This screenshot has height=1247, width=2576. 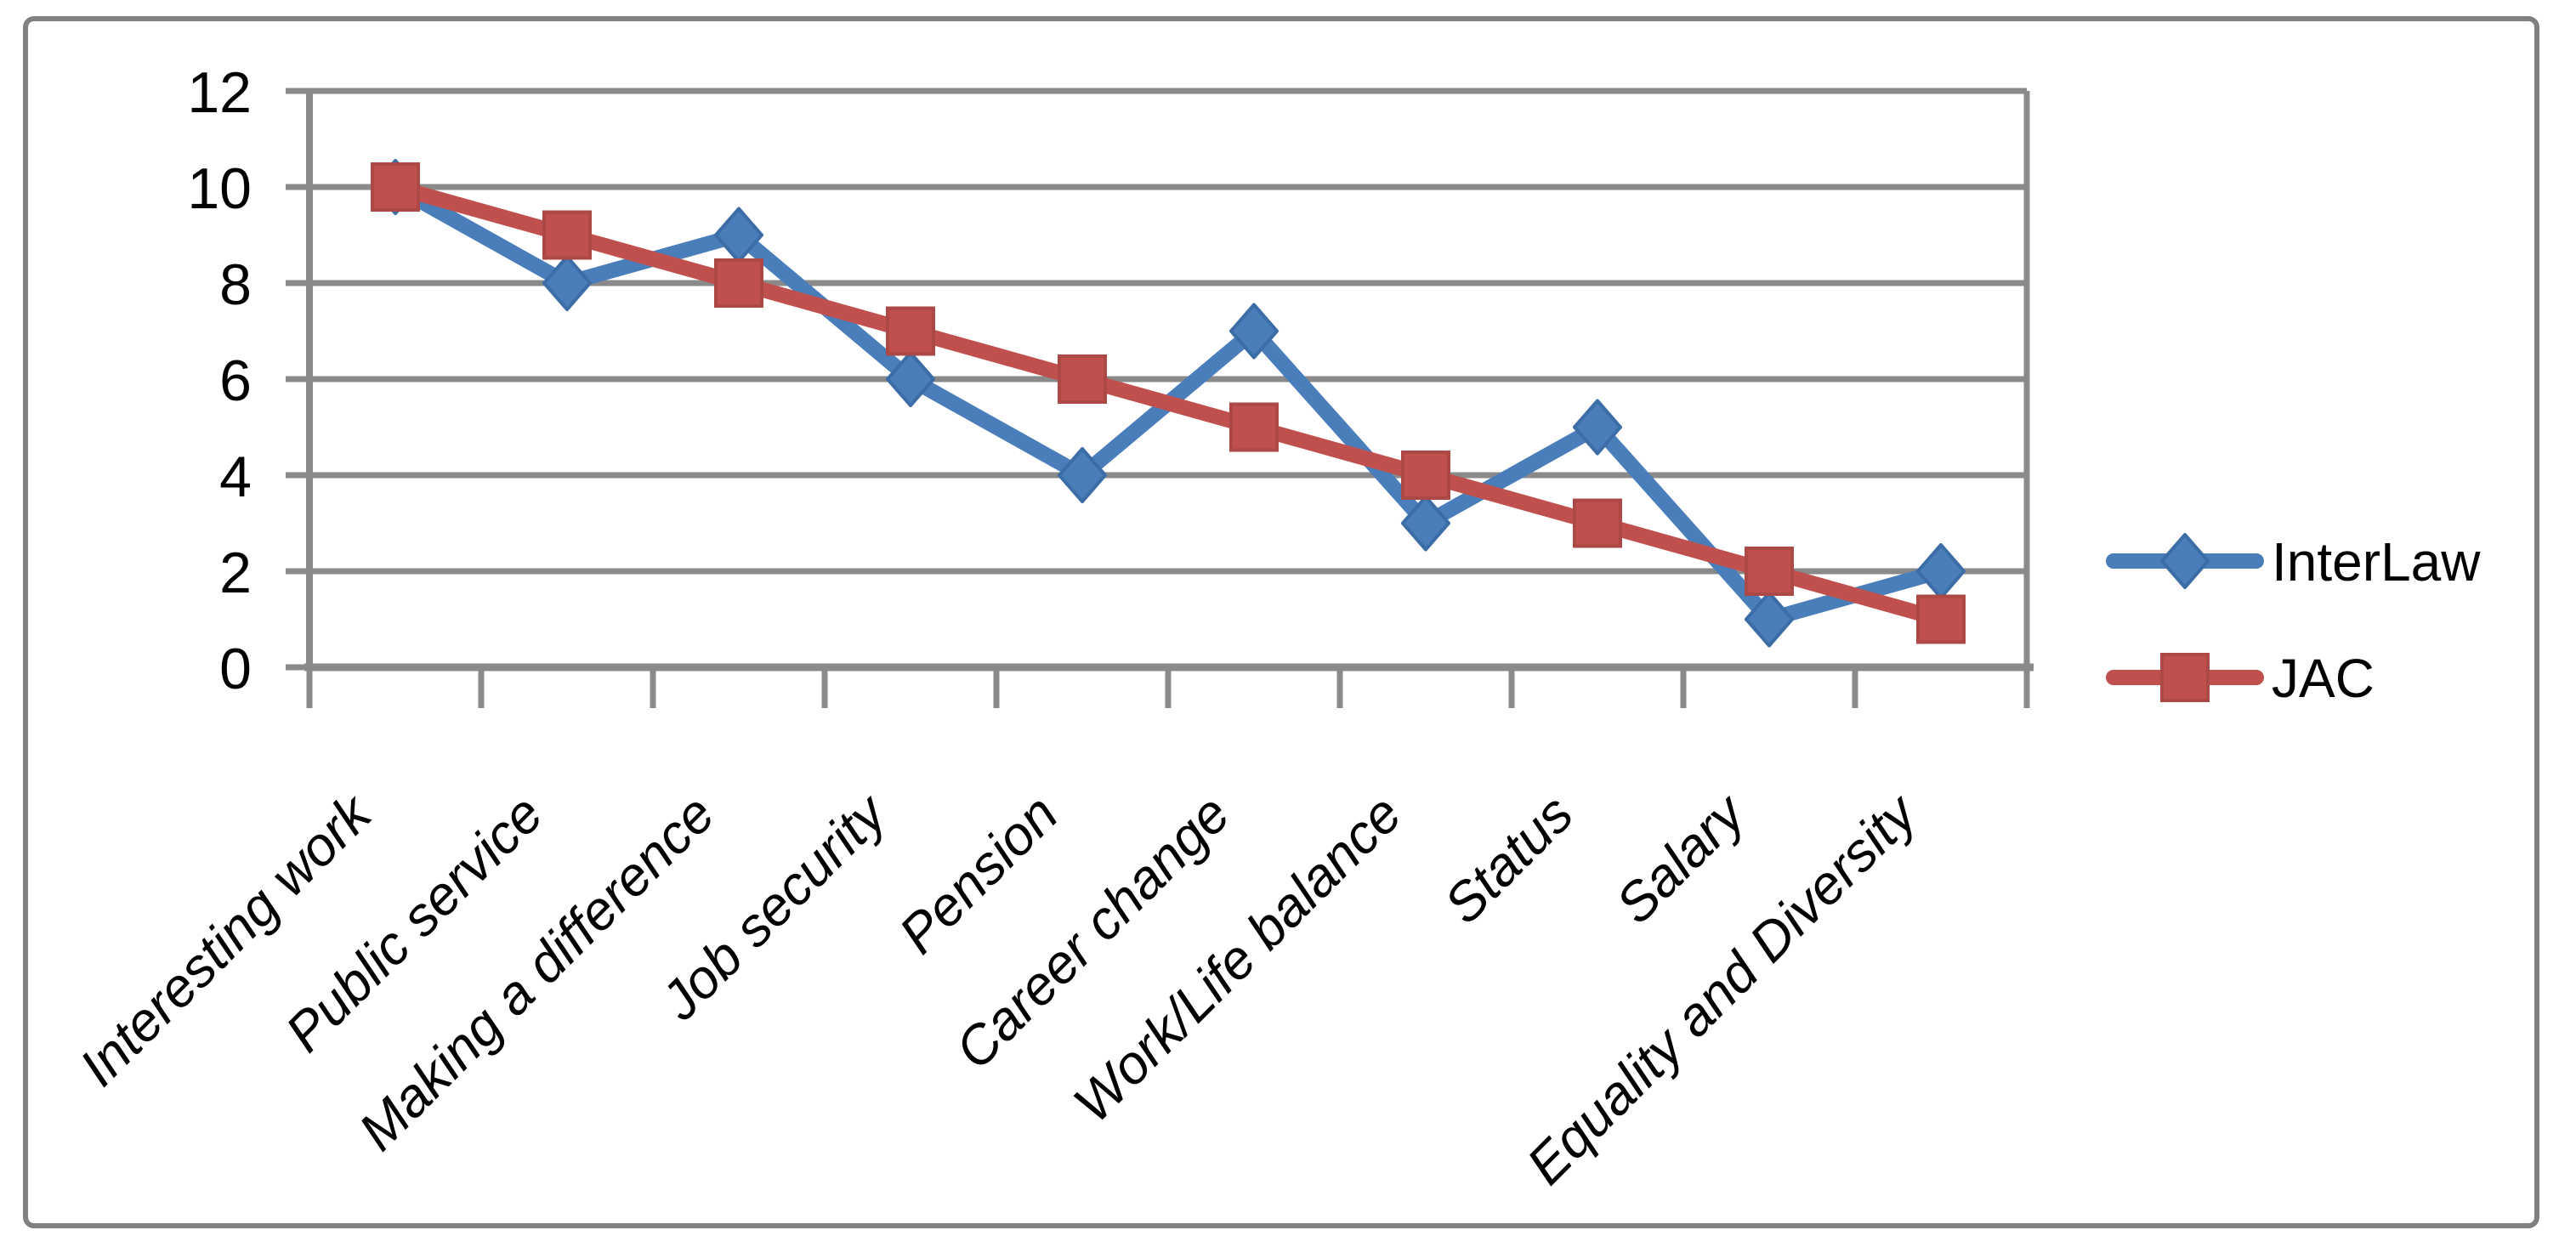 What do you see at coordinates (2185, 678) in the screenshot?
I see `legend-marker-square-icon` at bounding box center [2185, 678].